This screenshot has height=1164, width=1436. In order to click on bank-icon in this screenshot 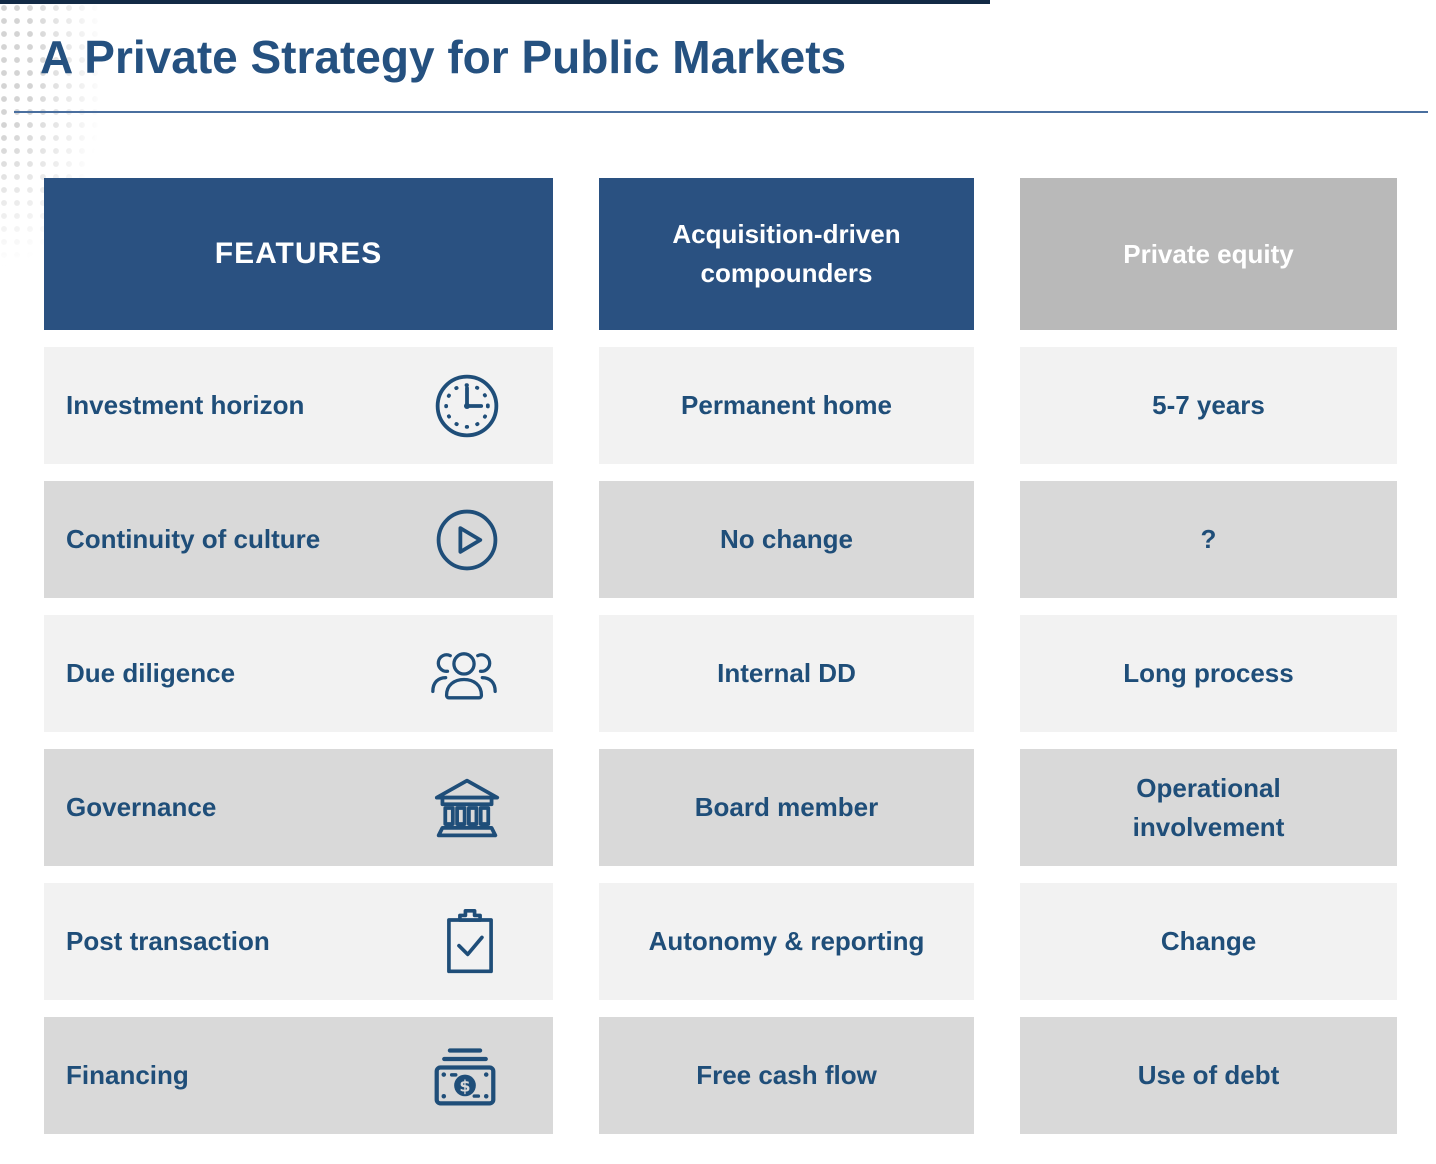, I will do `click(467, 808)`.